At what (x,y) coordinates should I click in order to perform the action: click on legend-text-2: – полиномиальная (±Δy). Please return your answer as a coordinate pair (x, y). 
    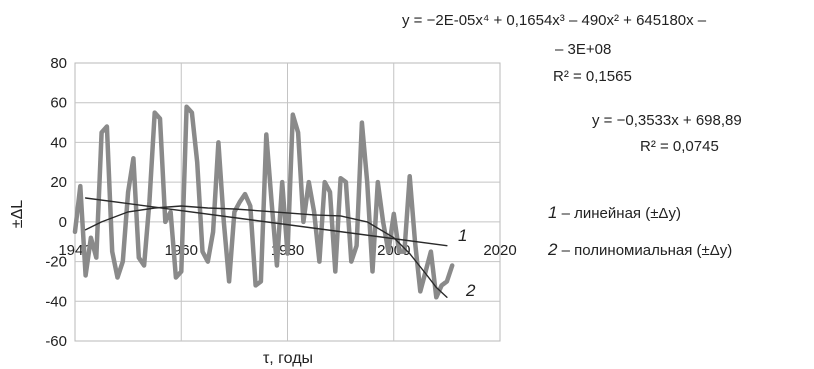
    Looking at the image, I should click on (645, 250).